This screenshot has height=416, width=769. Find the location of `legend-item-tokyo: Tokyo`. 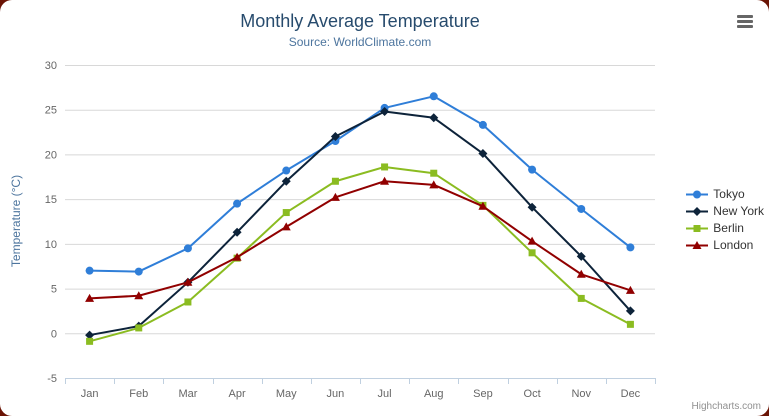

legend-item-tokyo: Tokyo is located at coordinates (725, 194).